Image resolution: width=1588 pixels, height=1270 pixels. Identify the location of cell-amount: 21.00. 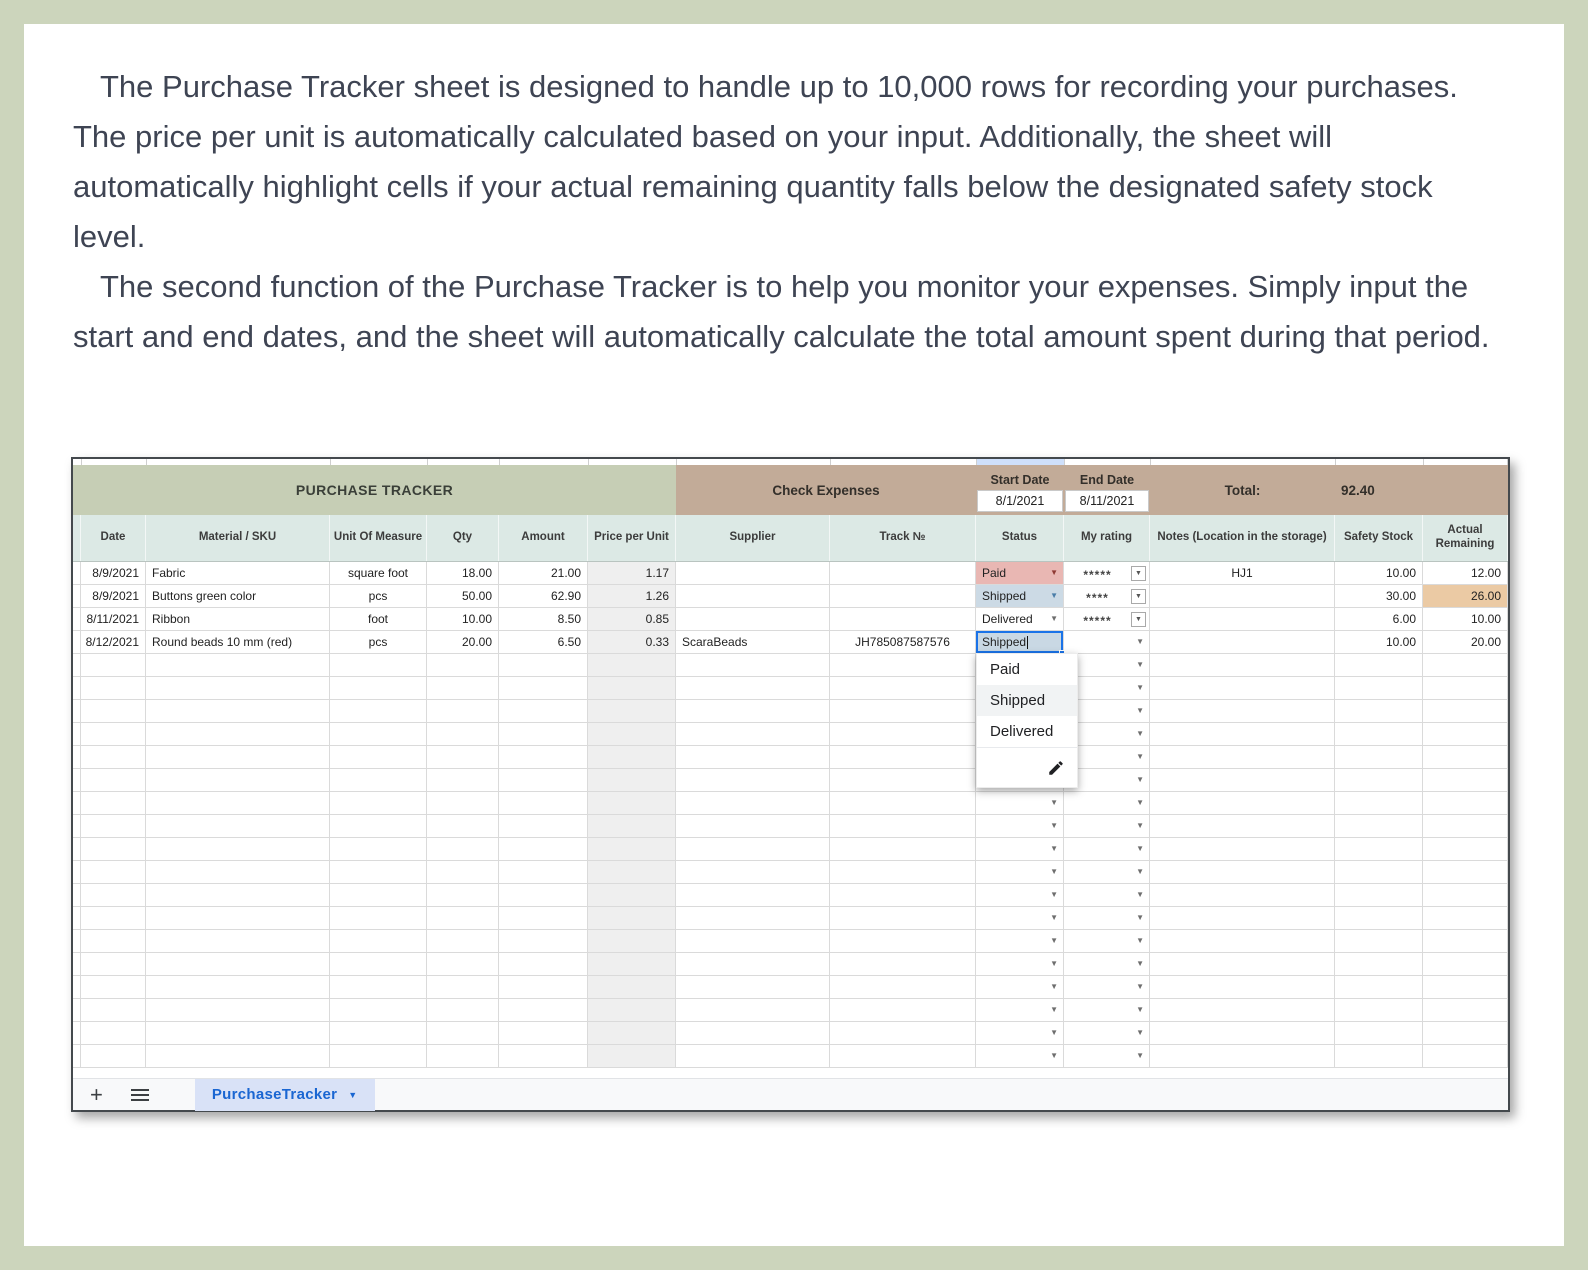
(543, 573).